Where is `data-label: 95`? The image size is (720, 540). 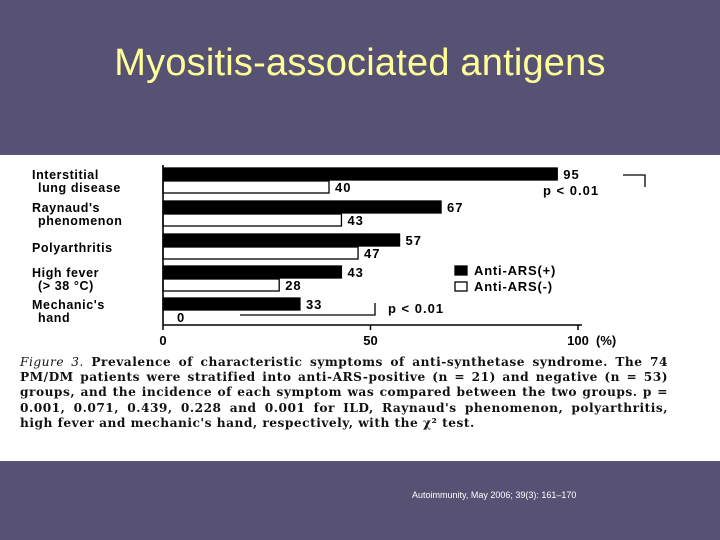 data-label: 95 is located at coordinates (571, 174).